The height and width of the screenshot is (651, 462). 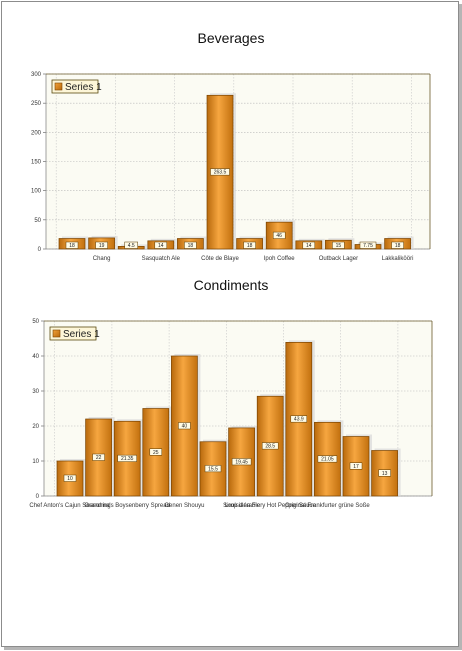 I want to click on data-label: 17, so click(x=356, y=467).